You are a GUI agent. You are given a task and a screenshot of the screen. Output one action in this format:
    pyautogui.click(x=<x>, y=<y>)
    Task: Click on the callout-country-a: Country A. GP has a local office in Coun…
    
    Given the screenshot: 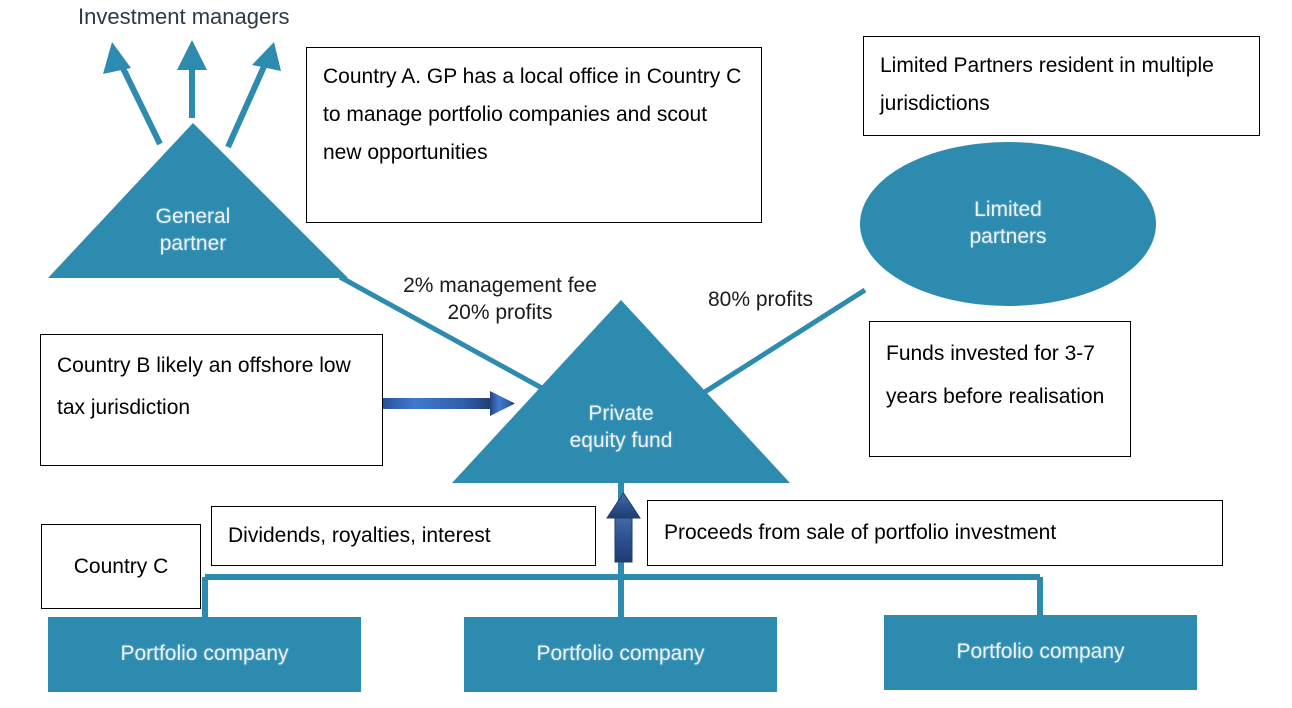 What is the action you would take?
    pyautogui.click(x=534, y=135)
    